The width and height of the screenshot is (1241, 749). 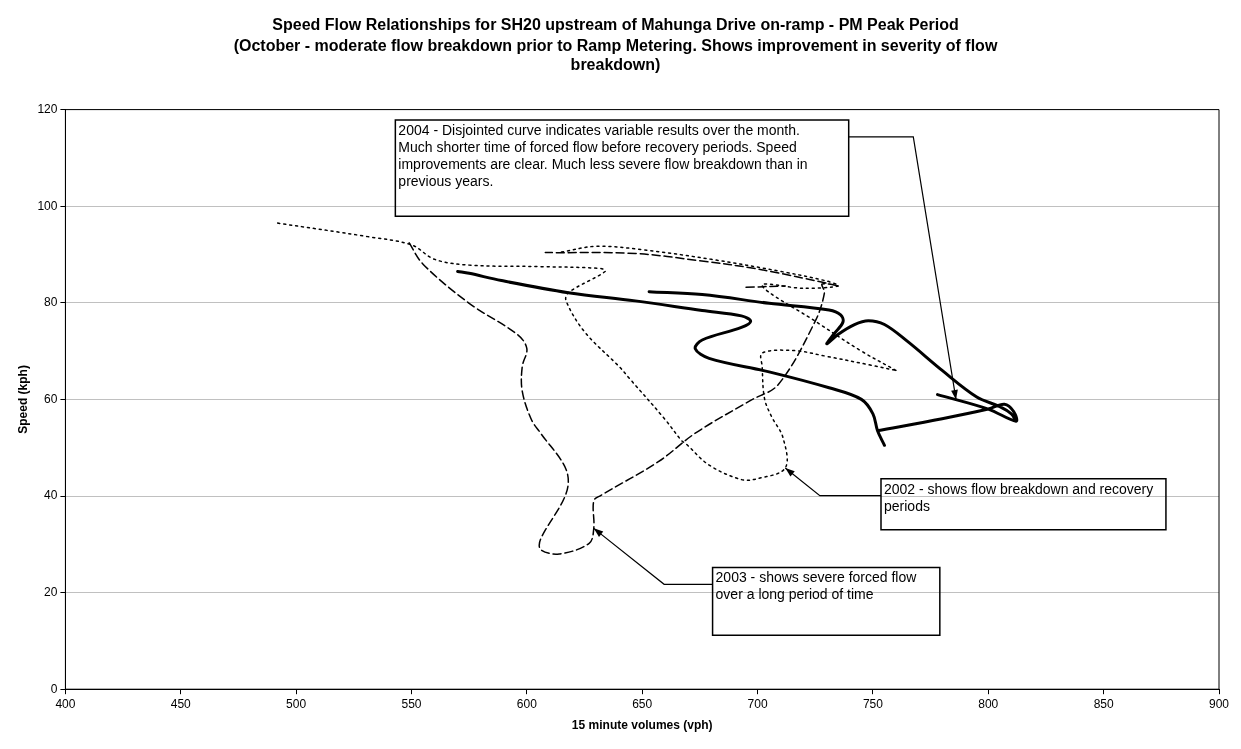 What do you see at coordinates (873, 703) in the screenshot?
I see `x-tick-label: 750` at bounding box center [873, 703].